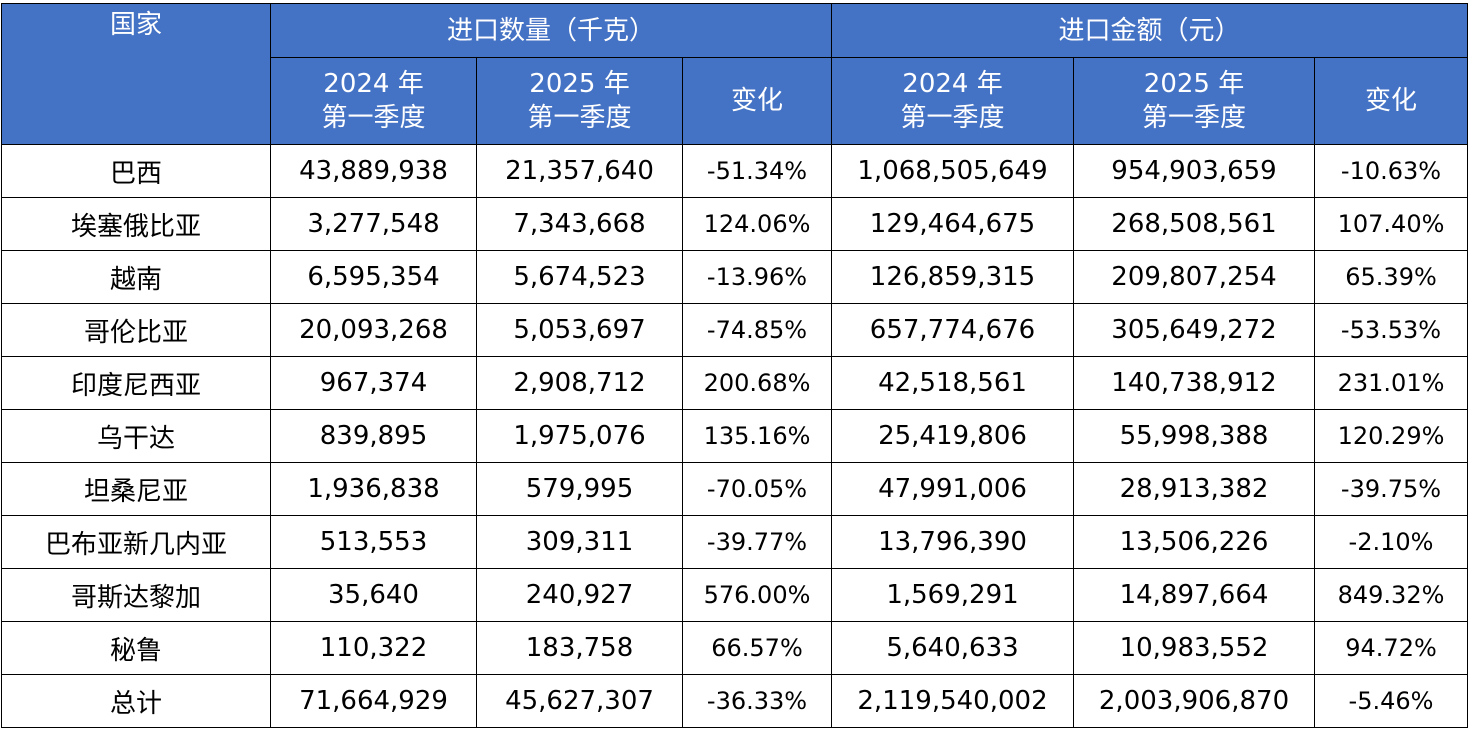 Image resolution: width=1469 pixels, height=744 pixels. What do you see at coordinates (952, 383) in the screenshot?
I see `cell-amt-2024: 42,518,561` at bounding box center [952, 383].